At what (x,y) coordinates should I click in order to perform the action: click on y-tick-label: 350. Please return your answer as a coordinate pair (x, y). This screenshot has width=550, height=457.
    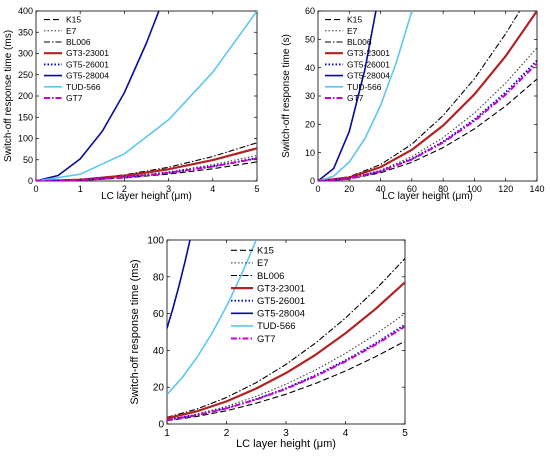
    Looking at the image, I should click on (25, 32).